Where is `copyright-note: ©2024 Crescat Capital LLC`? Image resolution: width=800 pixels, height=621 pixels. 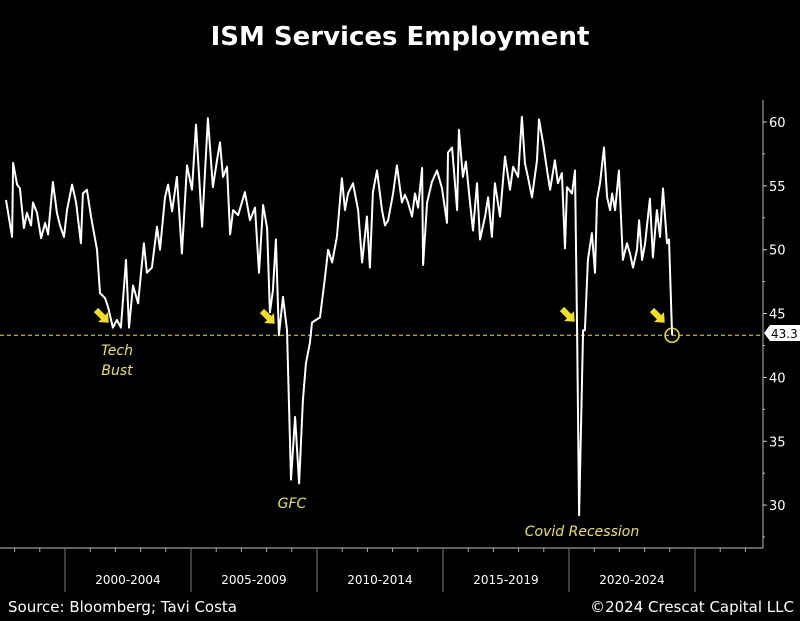
copyright-note: ©2024 Crescat Capital LLC is located at coordinates (692, 607).